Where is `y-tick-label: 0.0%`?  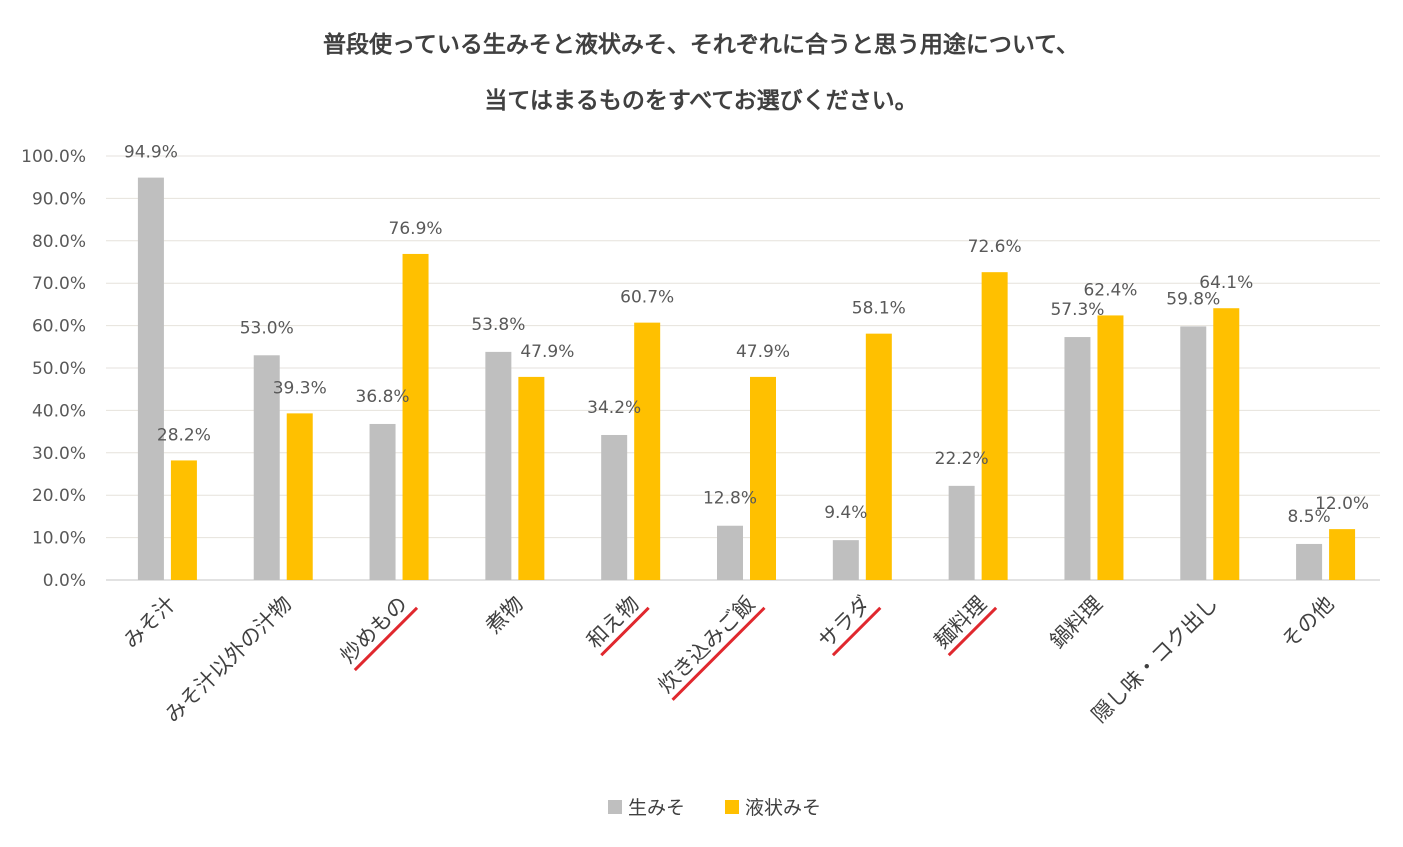 y-tick-label: 0.0% is located at coordinates (64, 581).